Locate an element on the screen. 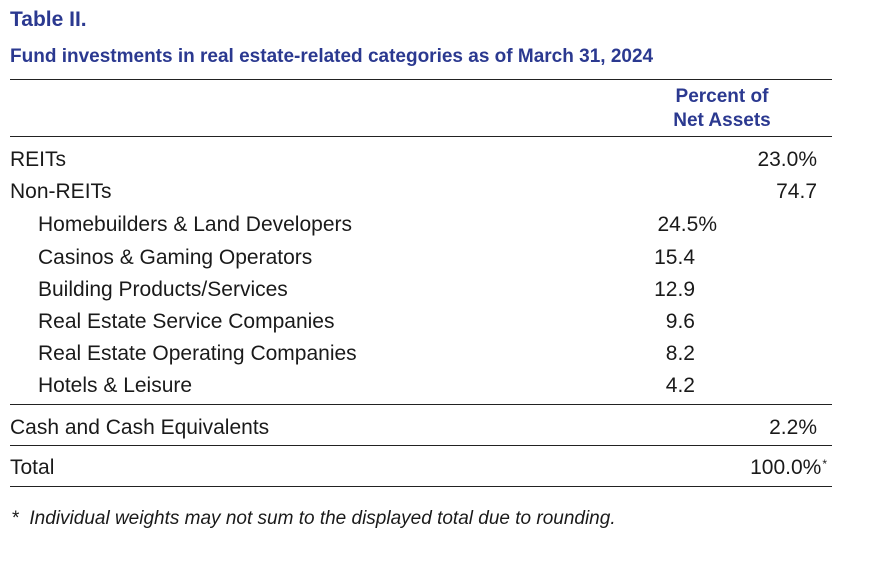 The image size is (871, 562). table-row-sub: Building Products/Services 12.9 is located at coordinates (435, 290).